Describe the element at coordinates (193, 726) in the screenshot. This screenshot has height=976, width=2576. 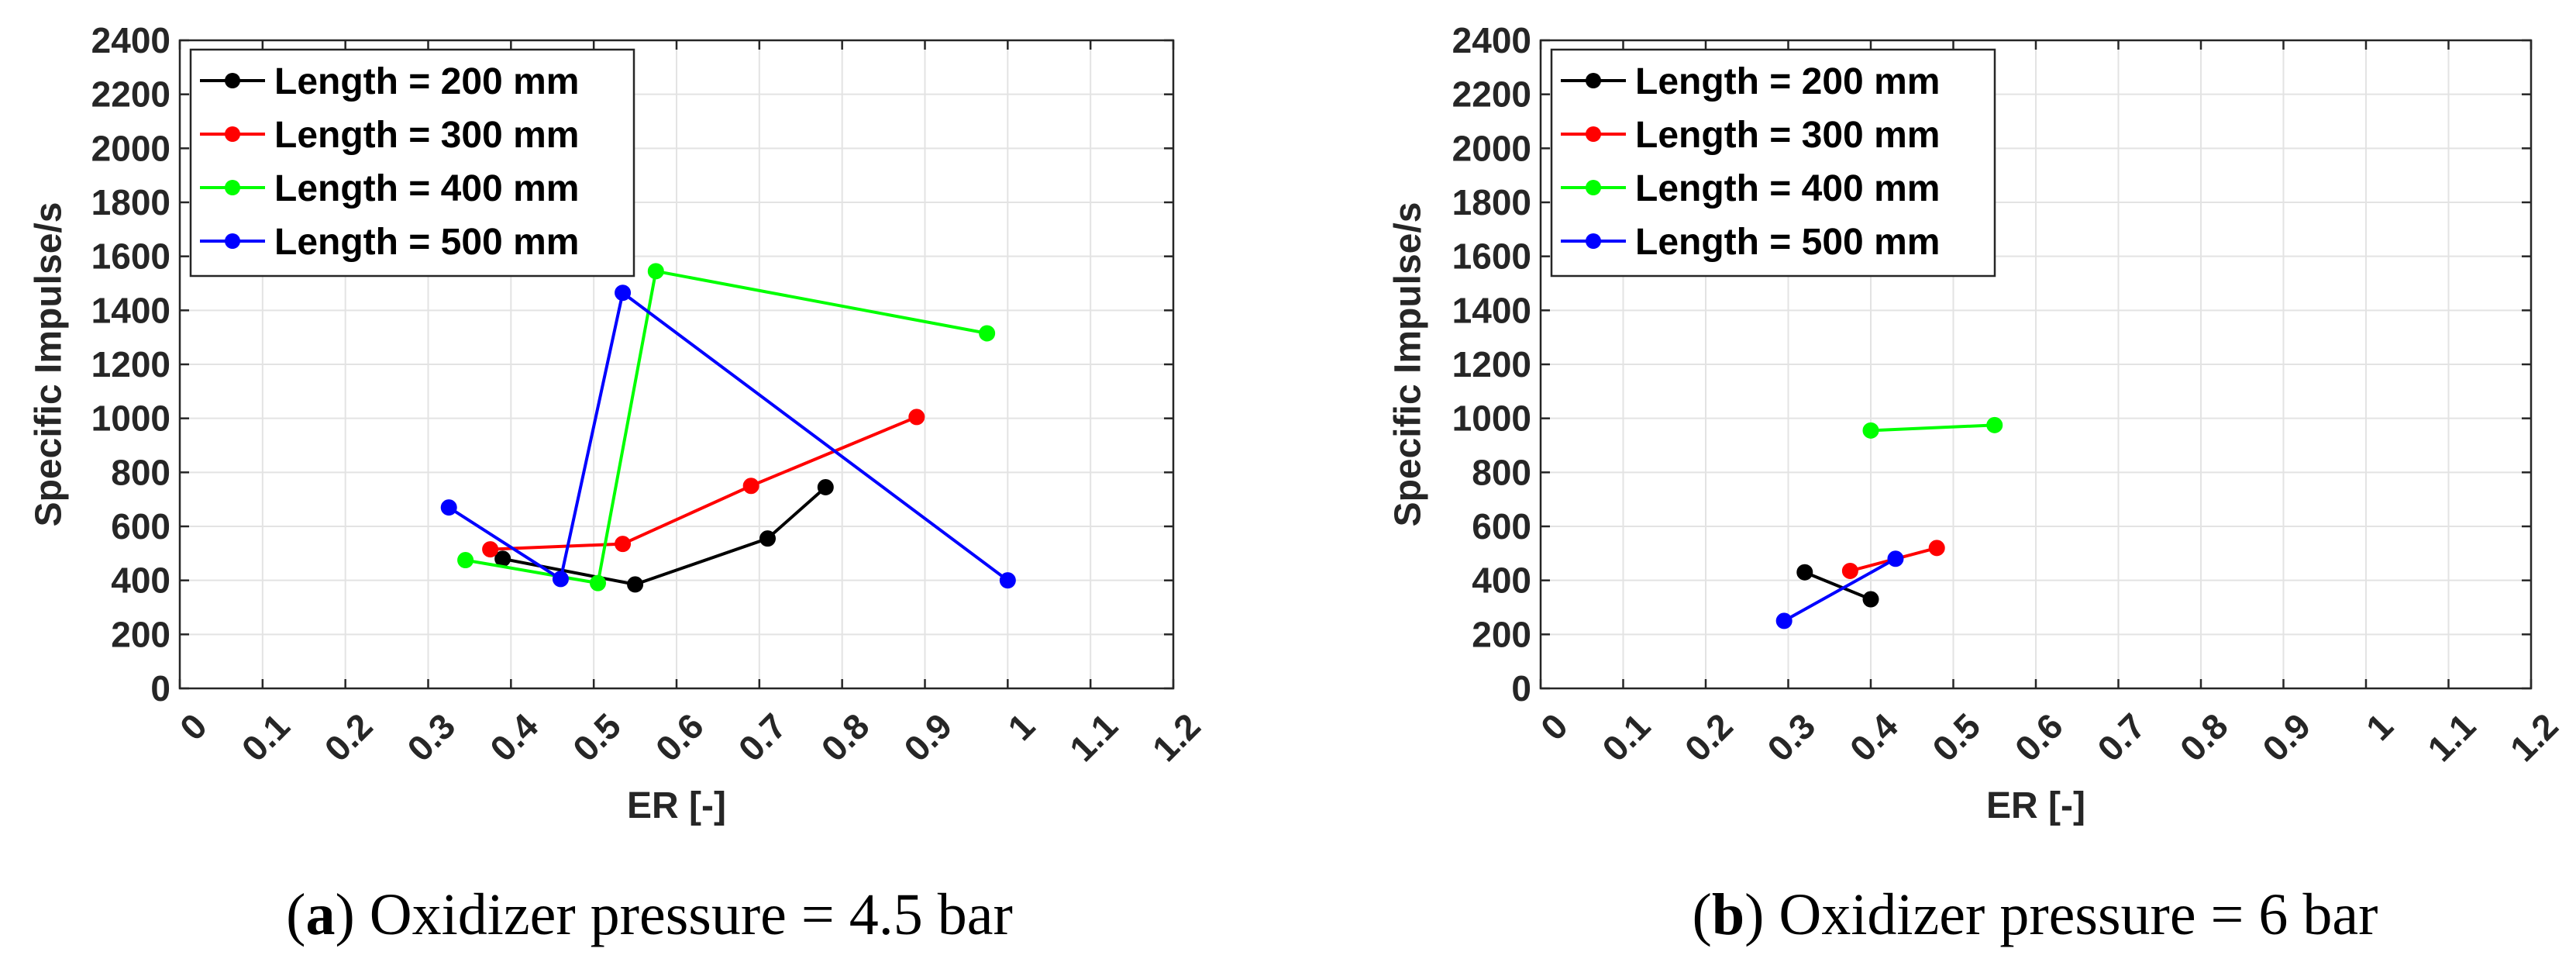
I see `chart-a-x-tick-label: 0` at that location.